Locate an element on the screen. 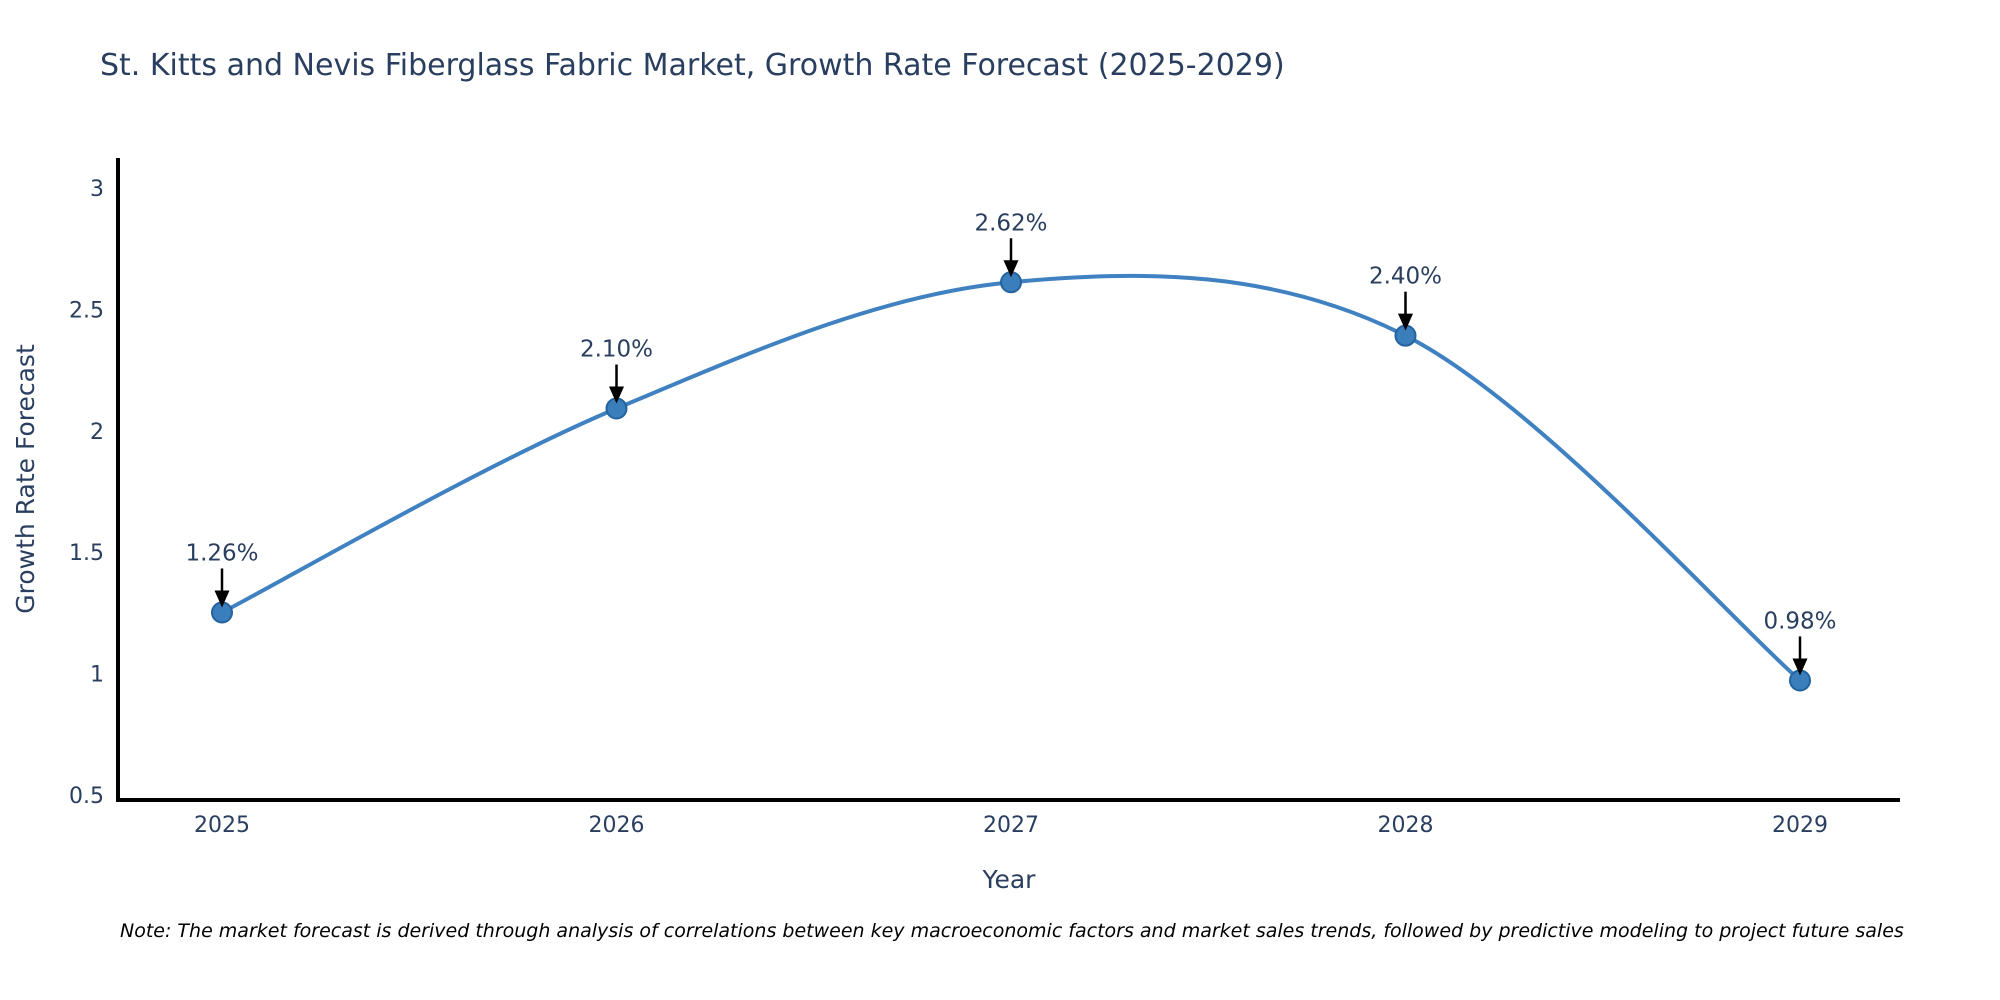  point-value-label: 0.98% is located at coordinates (1799, 621).